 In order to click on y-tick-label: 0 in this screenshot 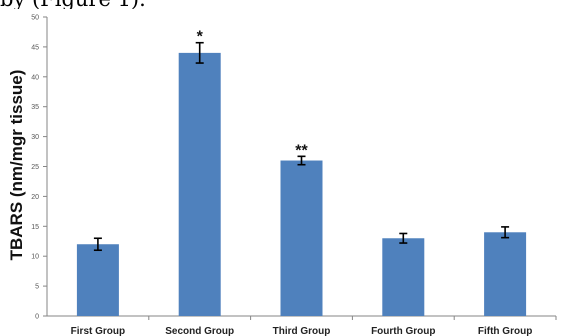, I will do `click(37, 317)`.